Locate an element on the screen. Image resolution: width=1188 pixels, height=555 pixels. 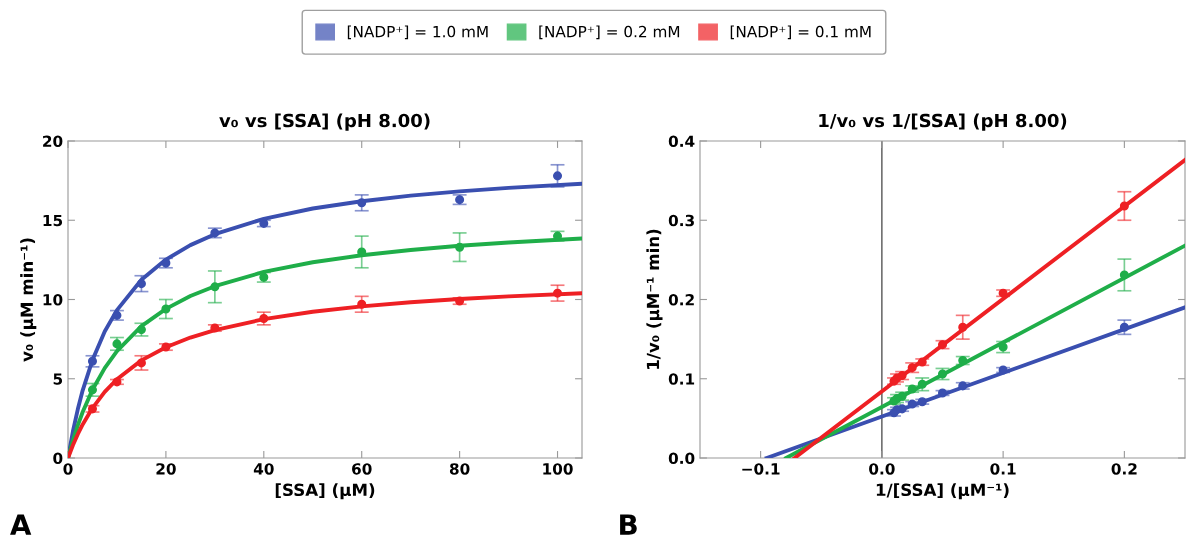
chart-title: v₀ vs [SSA] (pH 8.00) is located at coordinates (324, 122).